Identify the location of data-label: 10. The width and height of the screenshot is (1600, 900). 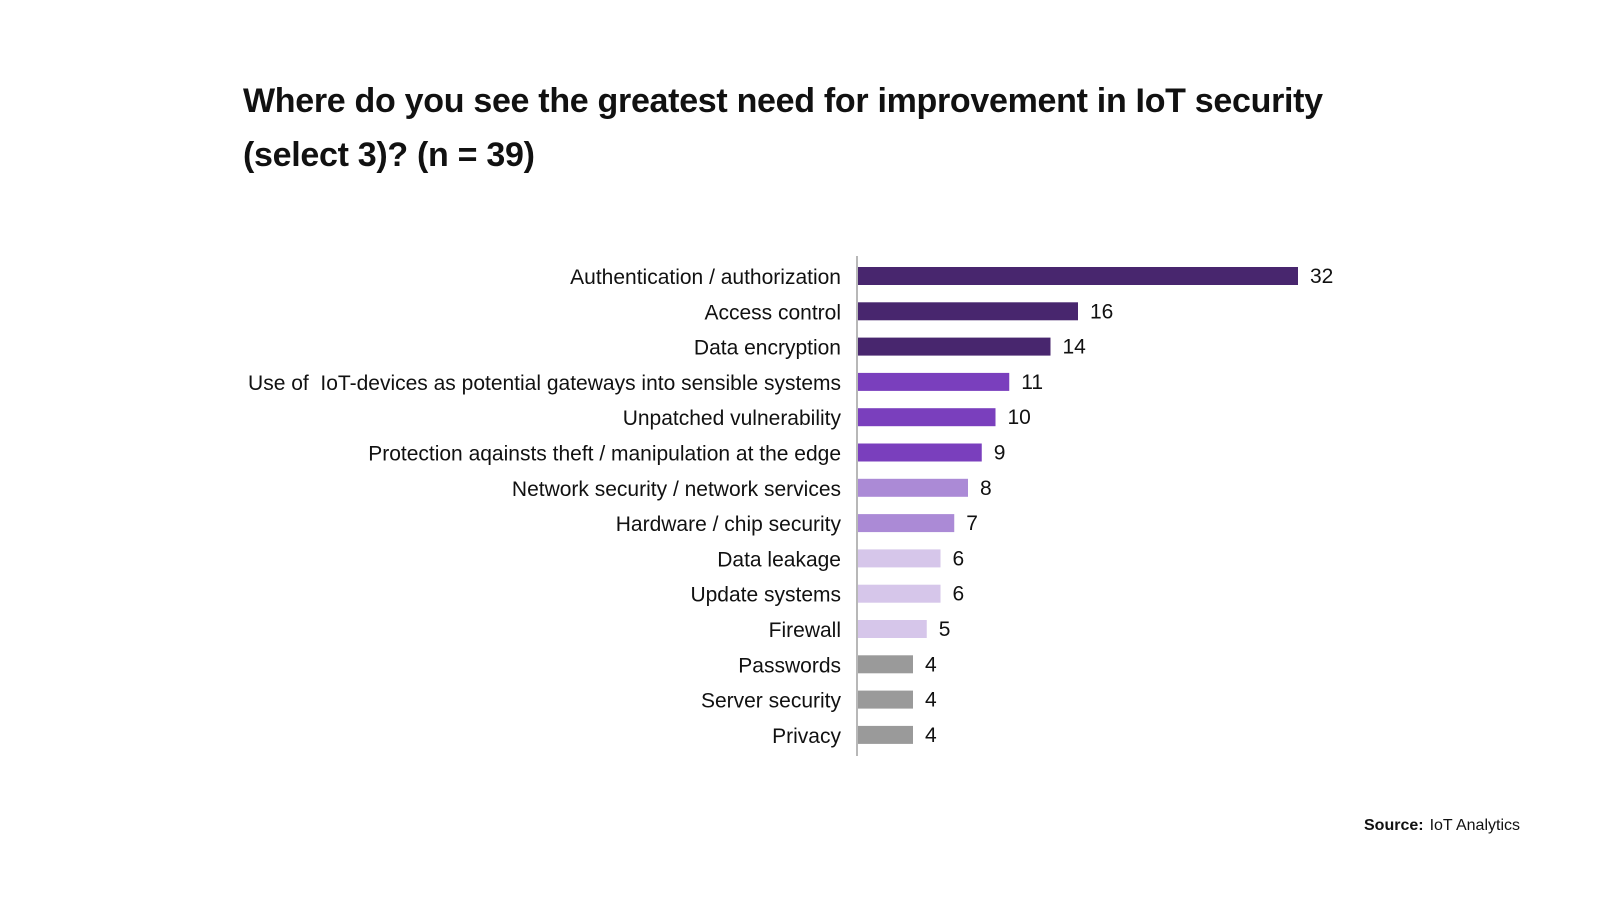
(1019, 417).